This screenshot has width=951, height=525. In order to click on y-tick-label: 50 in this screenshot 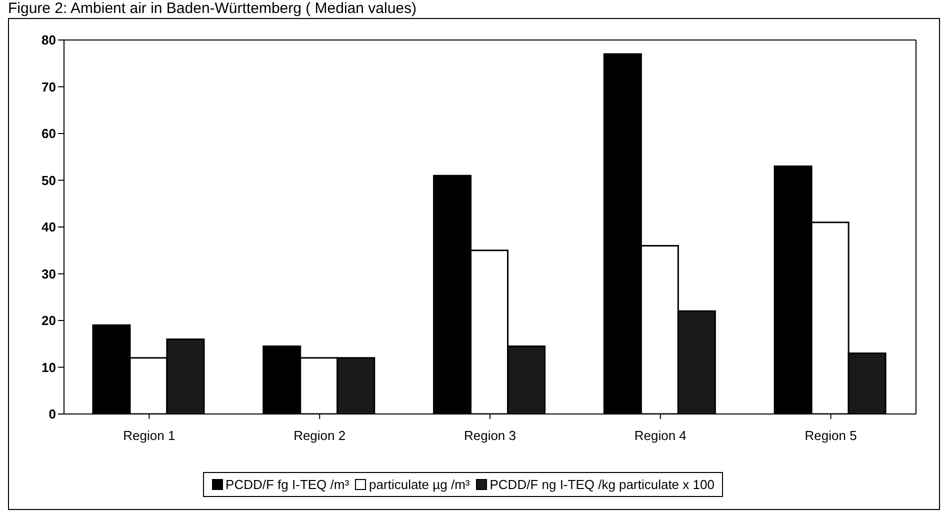, I will do `click(49, 180)`.